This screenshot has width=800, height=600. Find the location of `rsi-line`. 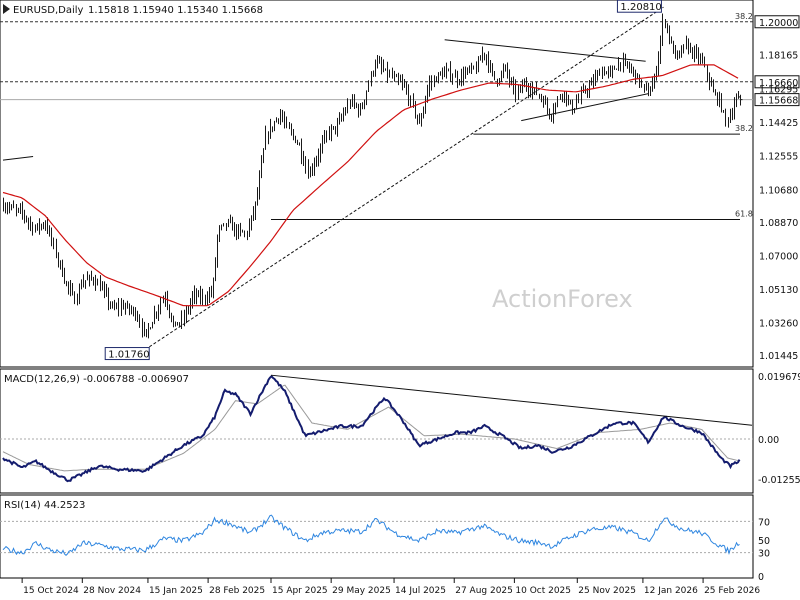

rsi-line is located at coordinates (371, 535).